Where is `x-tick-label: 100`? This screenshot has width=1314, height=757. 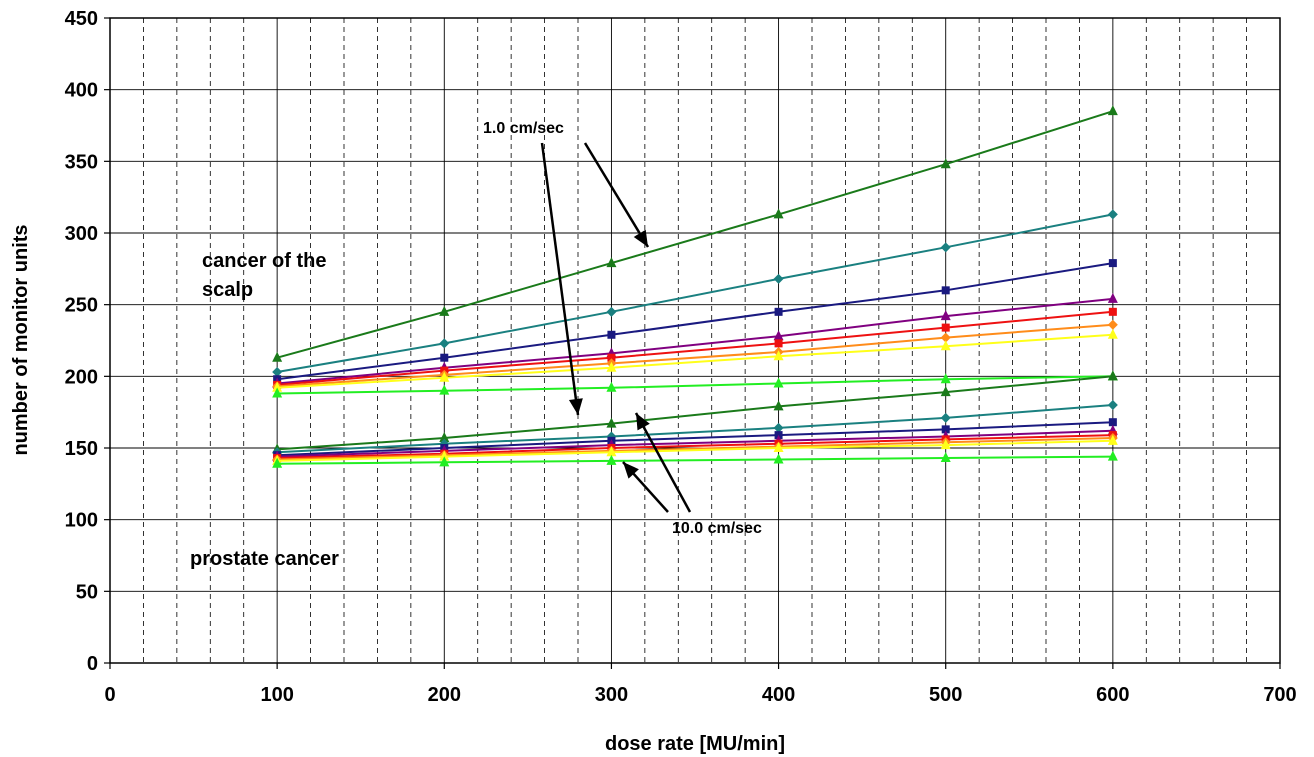 x-tick-label: 100 is located at coordinates (276, 695).